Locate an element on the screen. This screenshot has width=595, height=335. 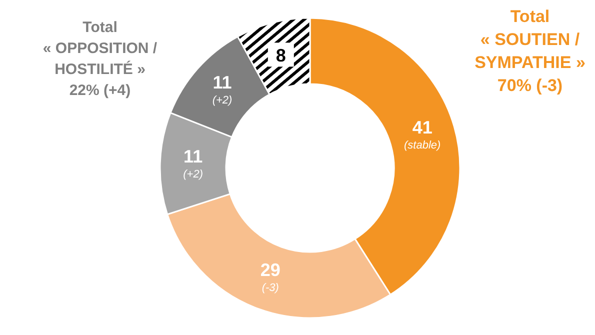
text: (-3) is located at coordinates (271, 288).